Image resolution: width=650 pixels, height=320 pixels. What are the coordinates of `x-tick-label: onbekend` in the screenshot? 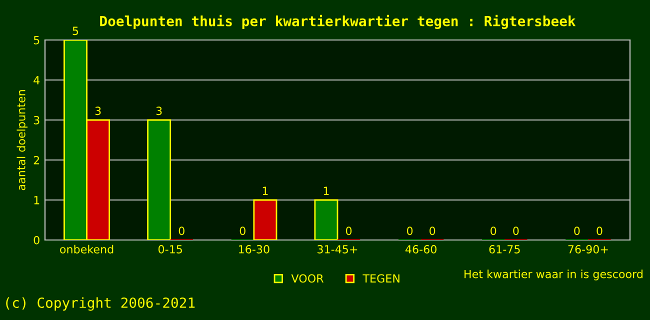 It's located at (87, 249).